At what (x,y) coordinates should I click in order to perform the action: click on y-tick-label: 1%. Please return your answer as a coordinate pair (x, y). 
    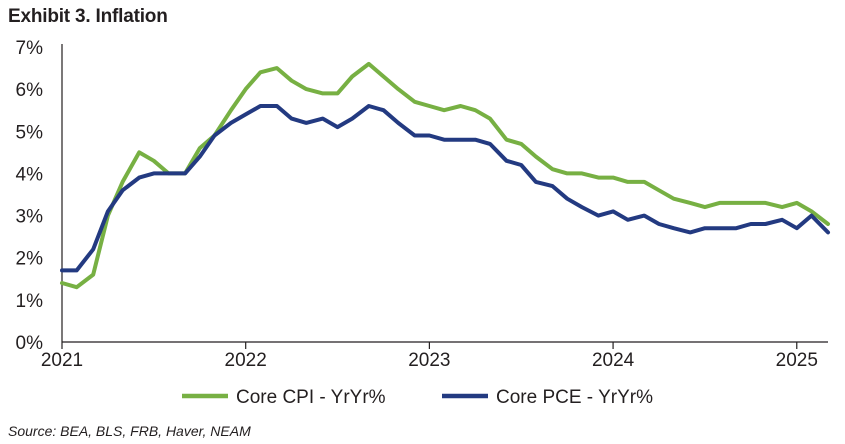
    Looking at the image, I should click on (30, 301).